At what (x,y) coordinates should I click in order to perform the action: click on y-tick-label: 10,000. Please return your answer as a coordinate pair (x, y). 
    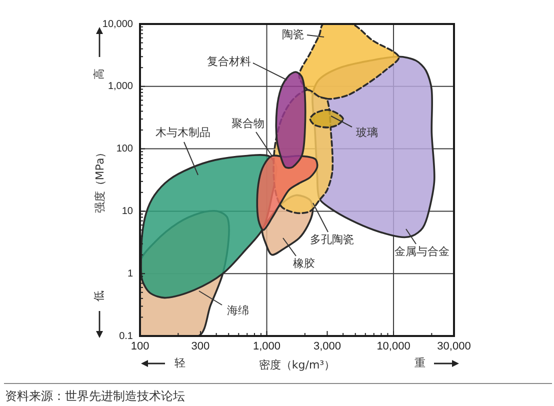
    Looking at the image, I should click on (118, 24).